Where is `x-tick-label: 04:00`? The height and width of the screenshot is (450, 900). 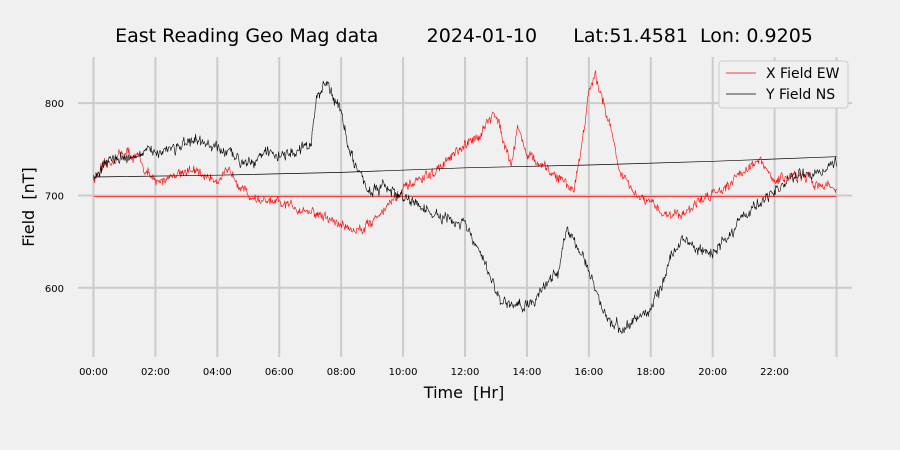
x-tick-label: 04:00 is located at coordinates (217, 372).